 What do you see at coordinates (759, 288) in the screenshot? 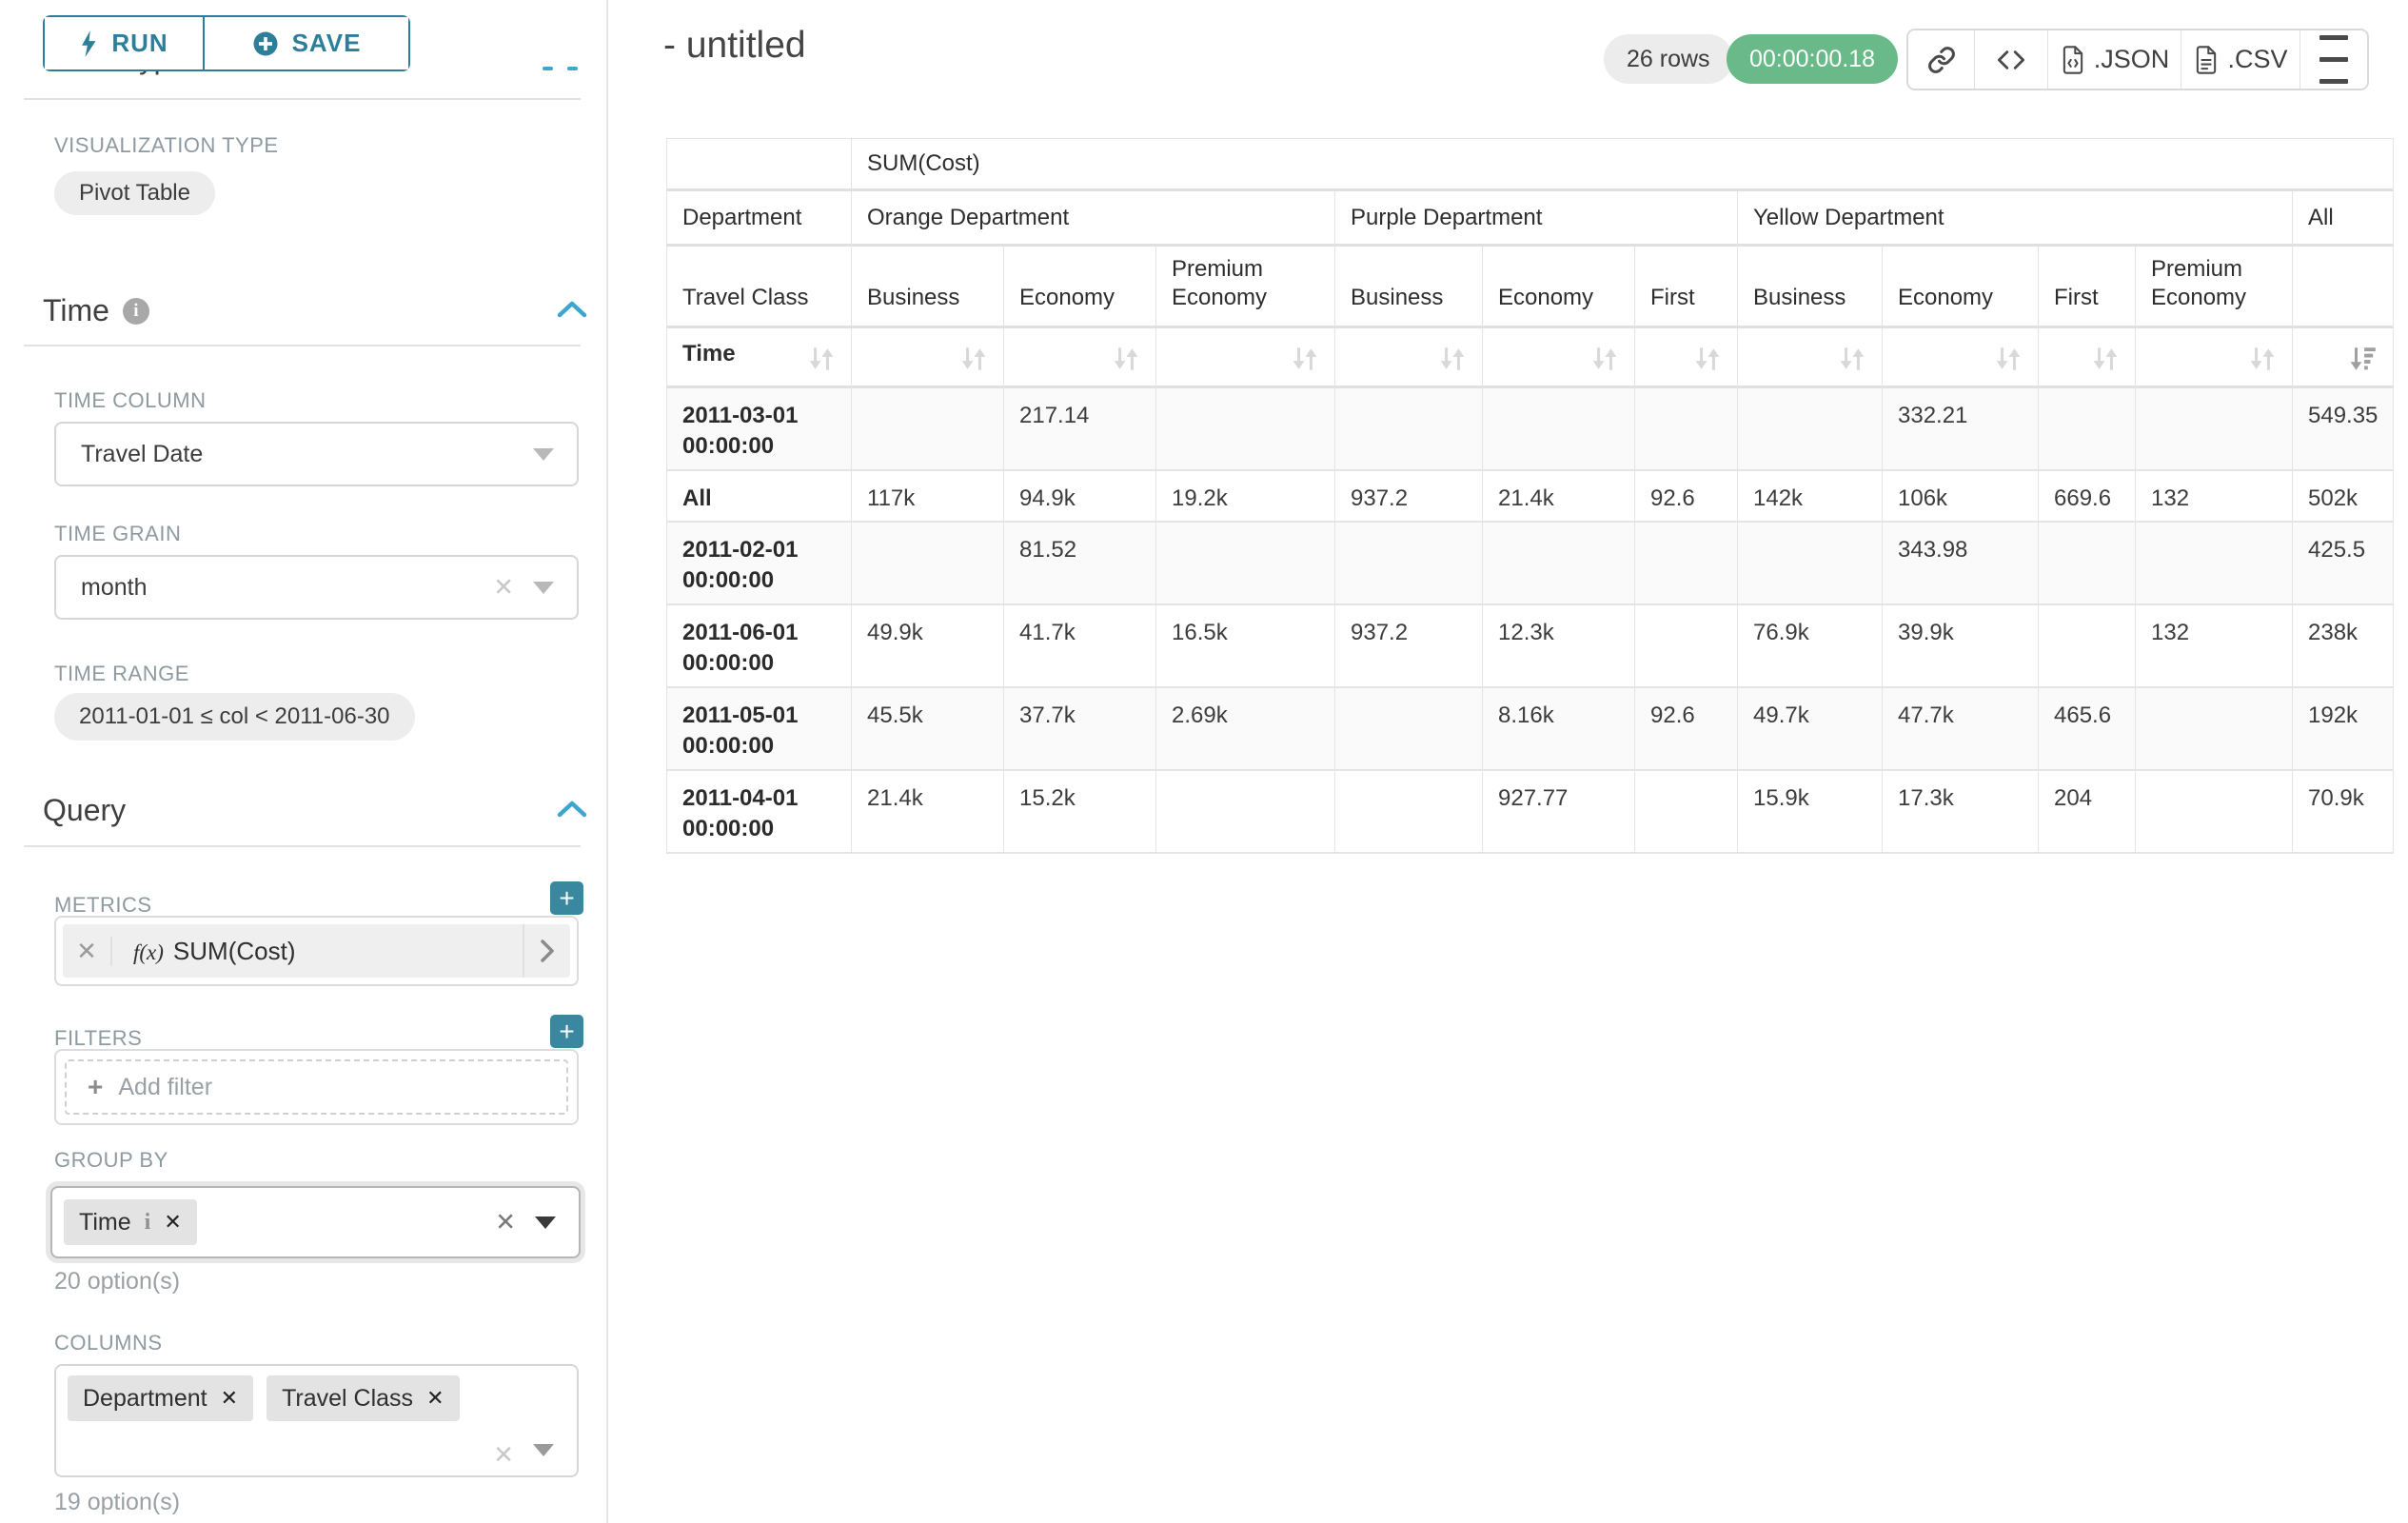
I see `pivot-travel-class-label: Travel Class` at bounding box center [759, 288].